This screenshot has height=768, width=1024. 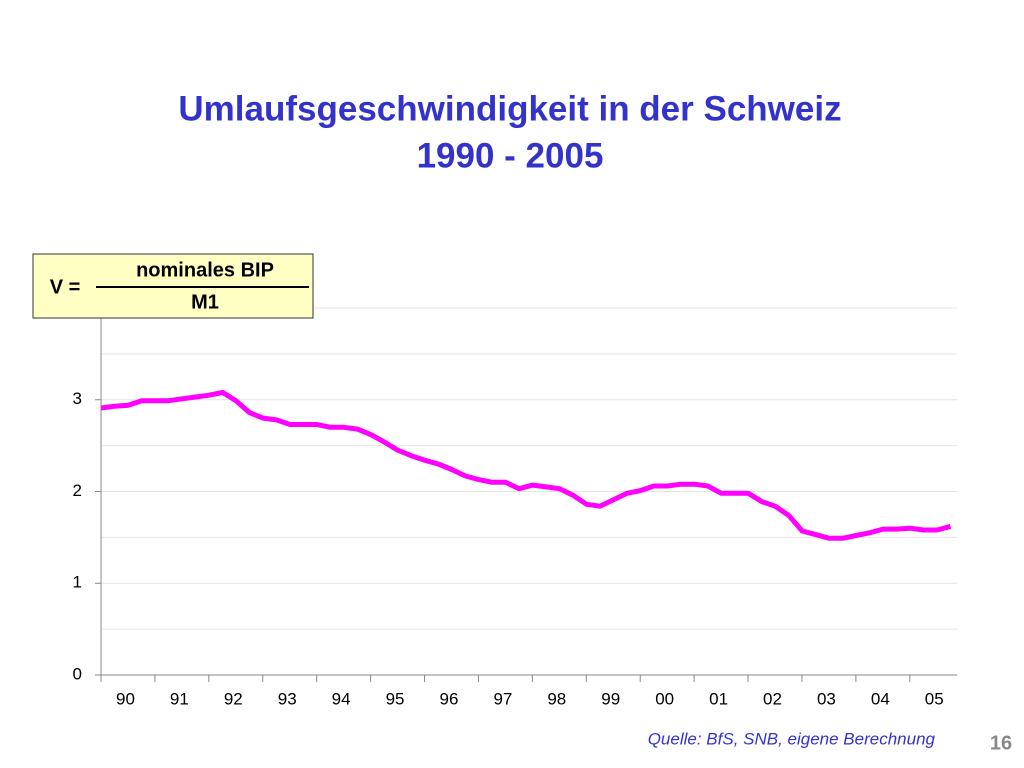 I want to click on x-tick-label: 03, so click(x=826, y=698).